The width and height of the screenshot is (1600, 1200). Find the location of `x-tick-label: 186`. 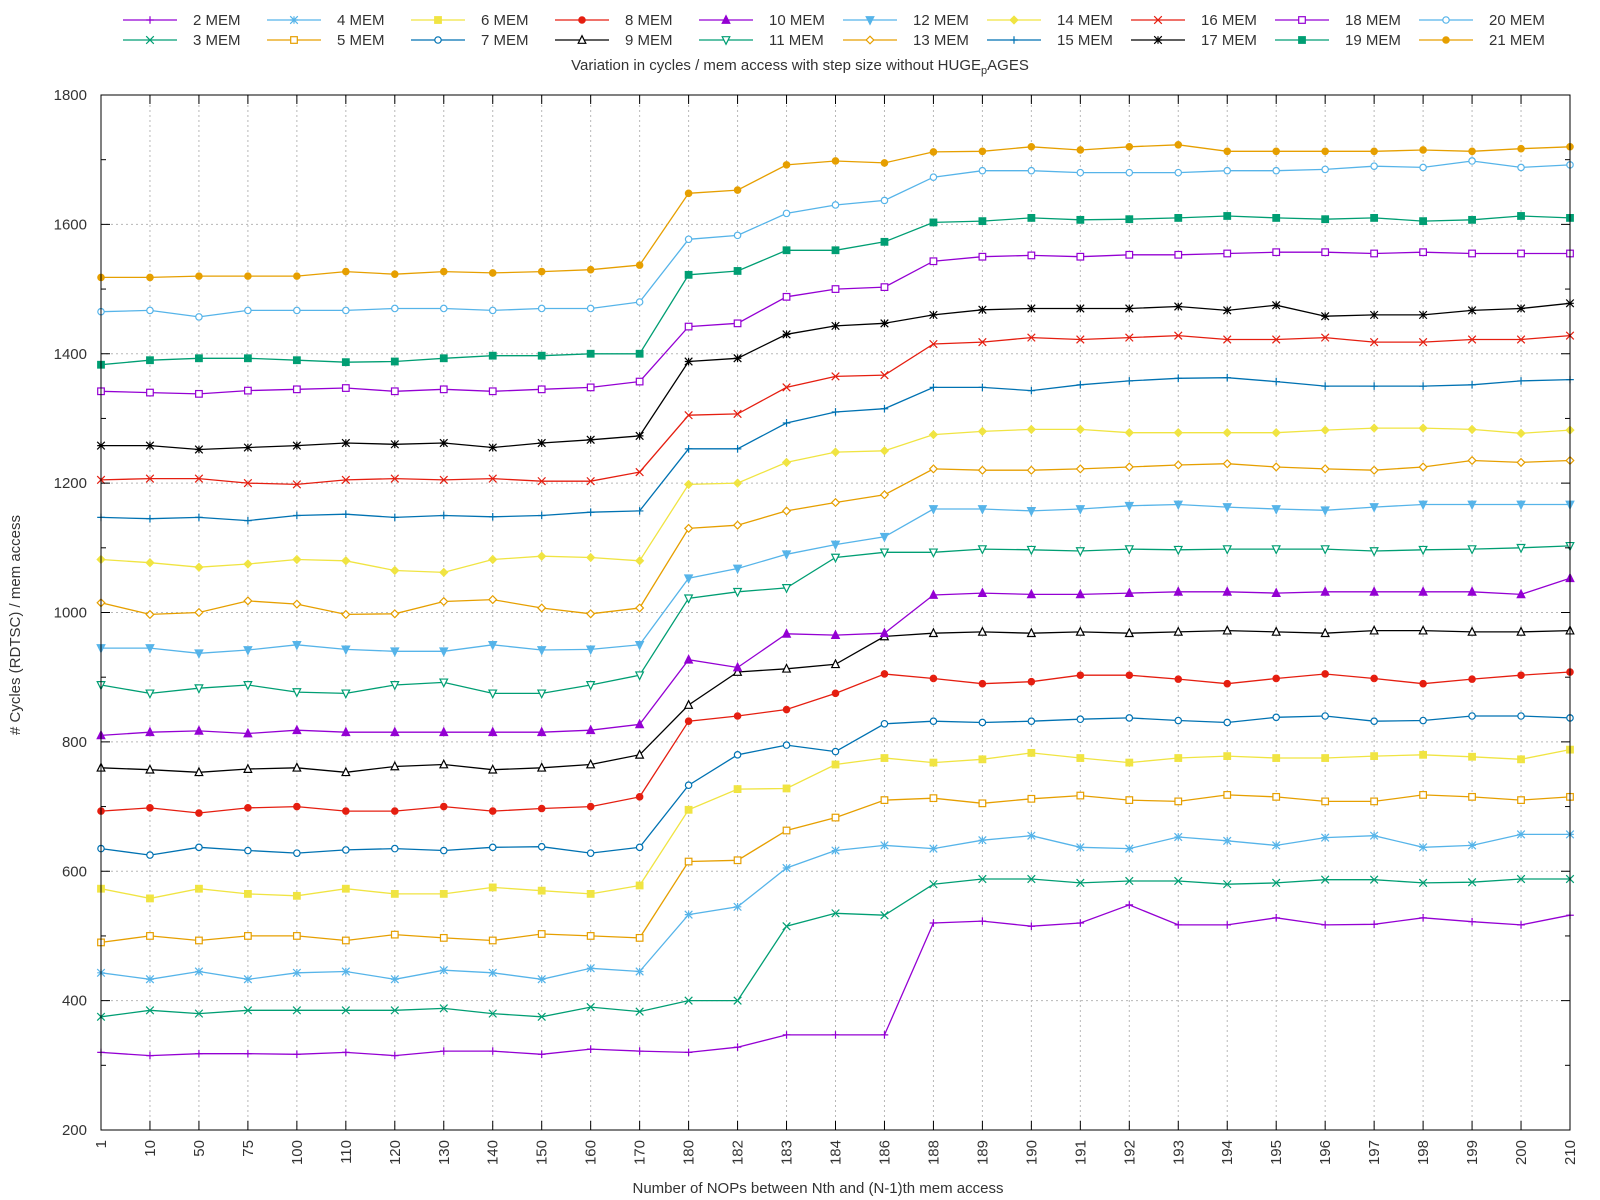

x-tick-label: 186 is located at coordinates (884, 1152).